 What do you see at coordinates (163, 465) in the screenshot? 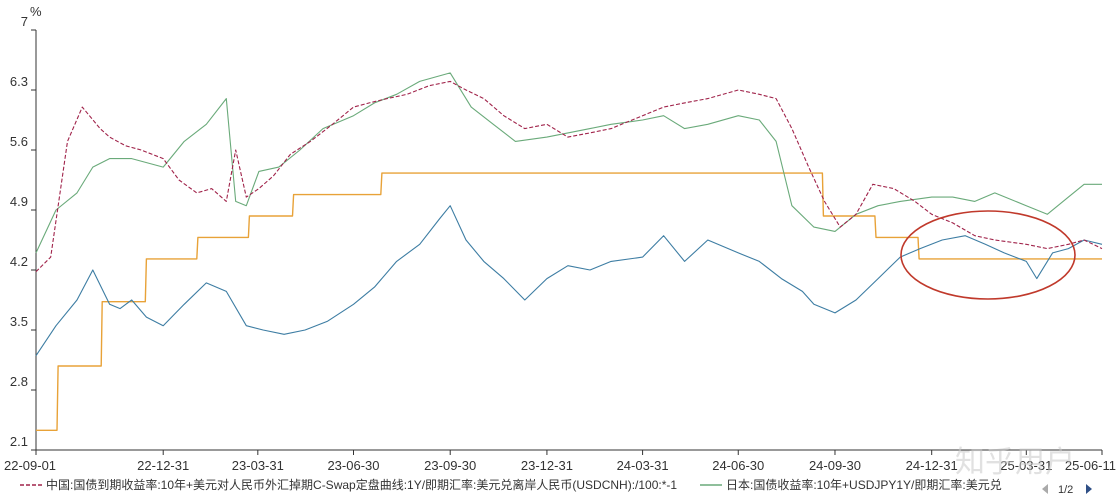
I see `x-tick-label: 22-12-31` at bounding box center [163, 465].